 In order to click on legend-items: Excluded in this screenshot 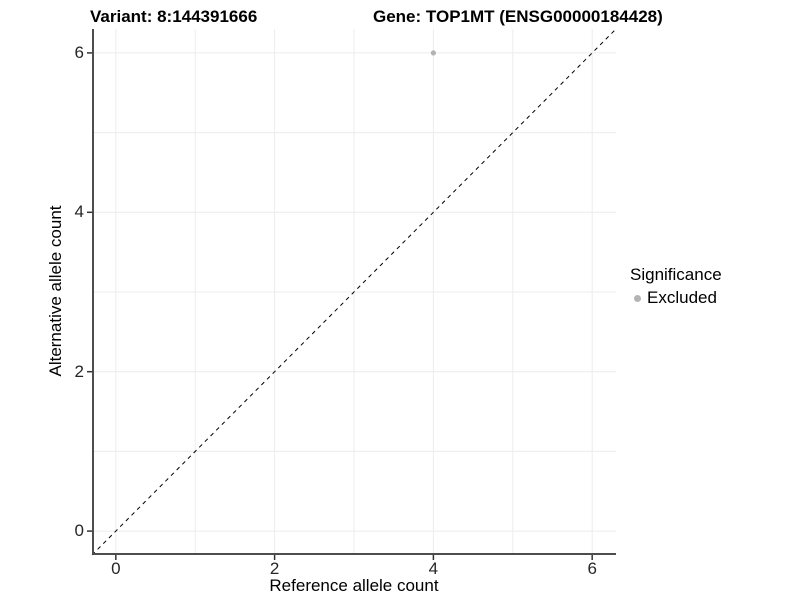, I will do `click(676, 298)`.